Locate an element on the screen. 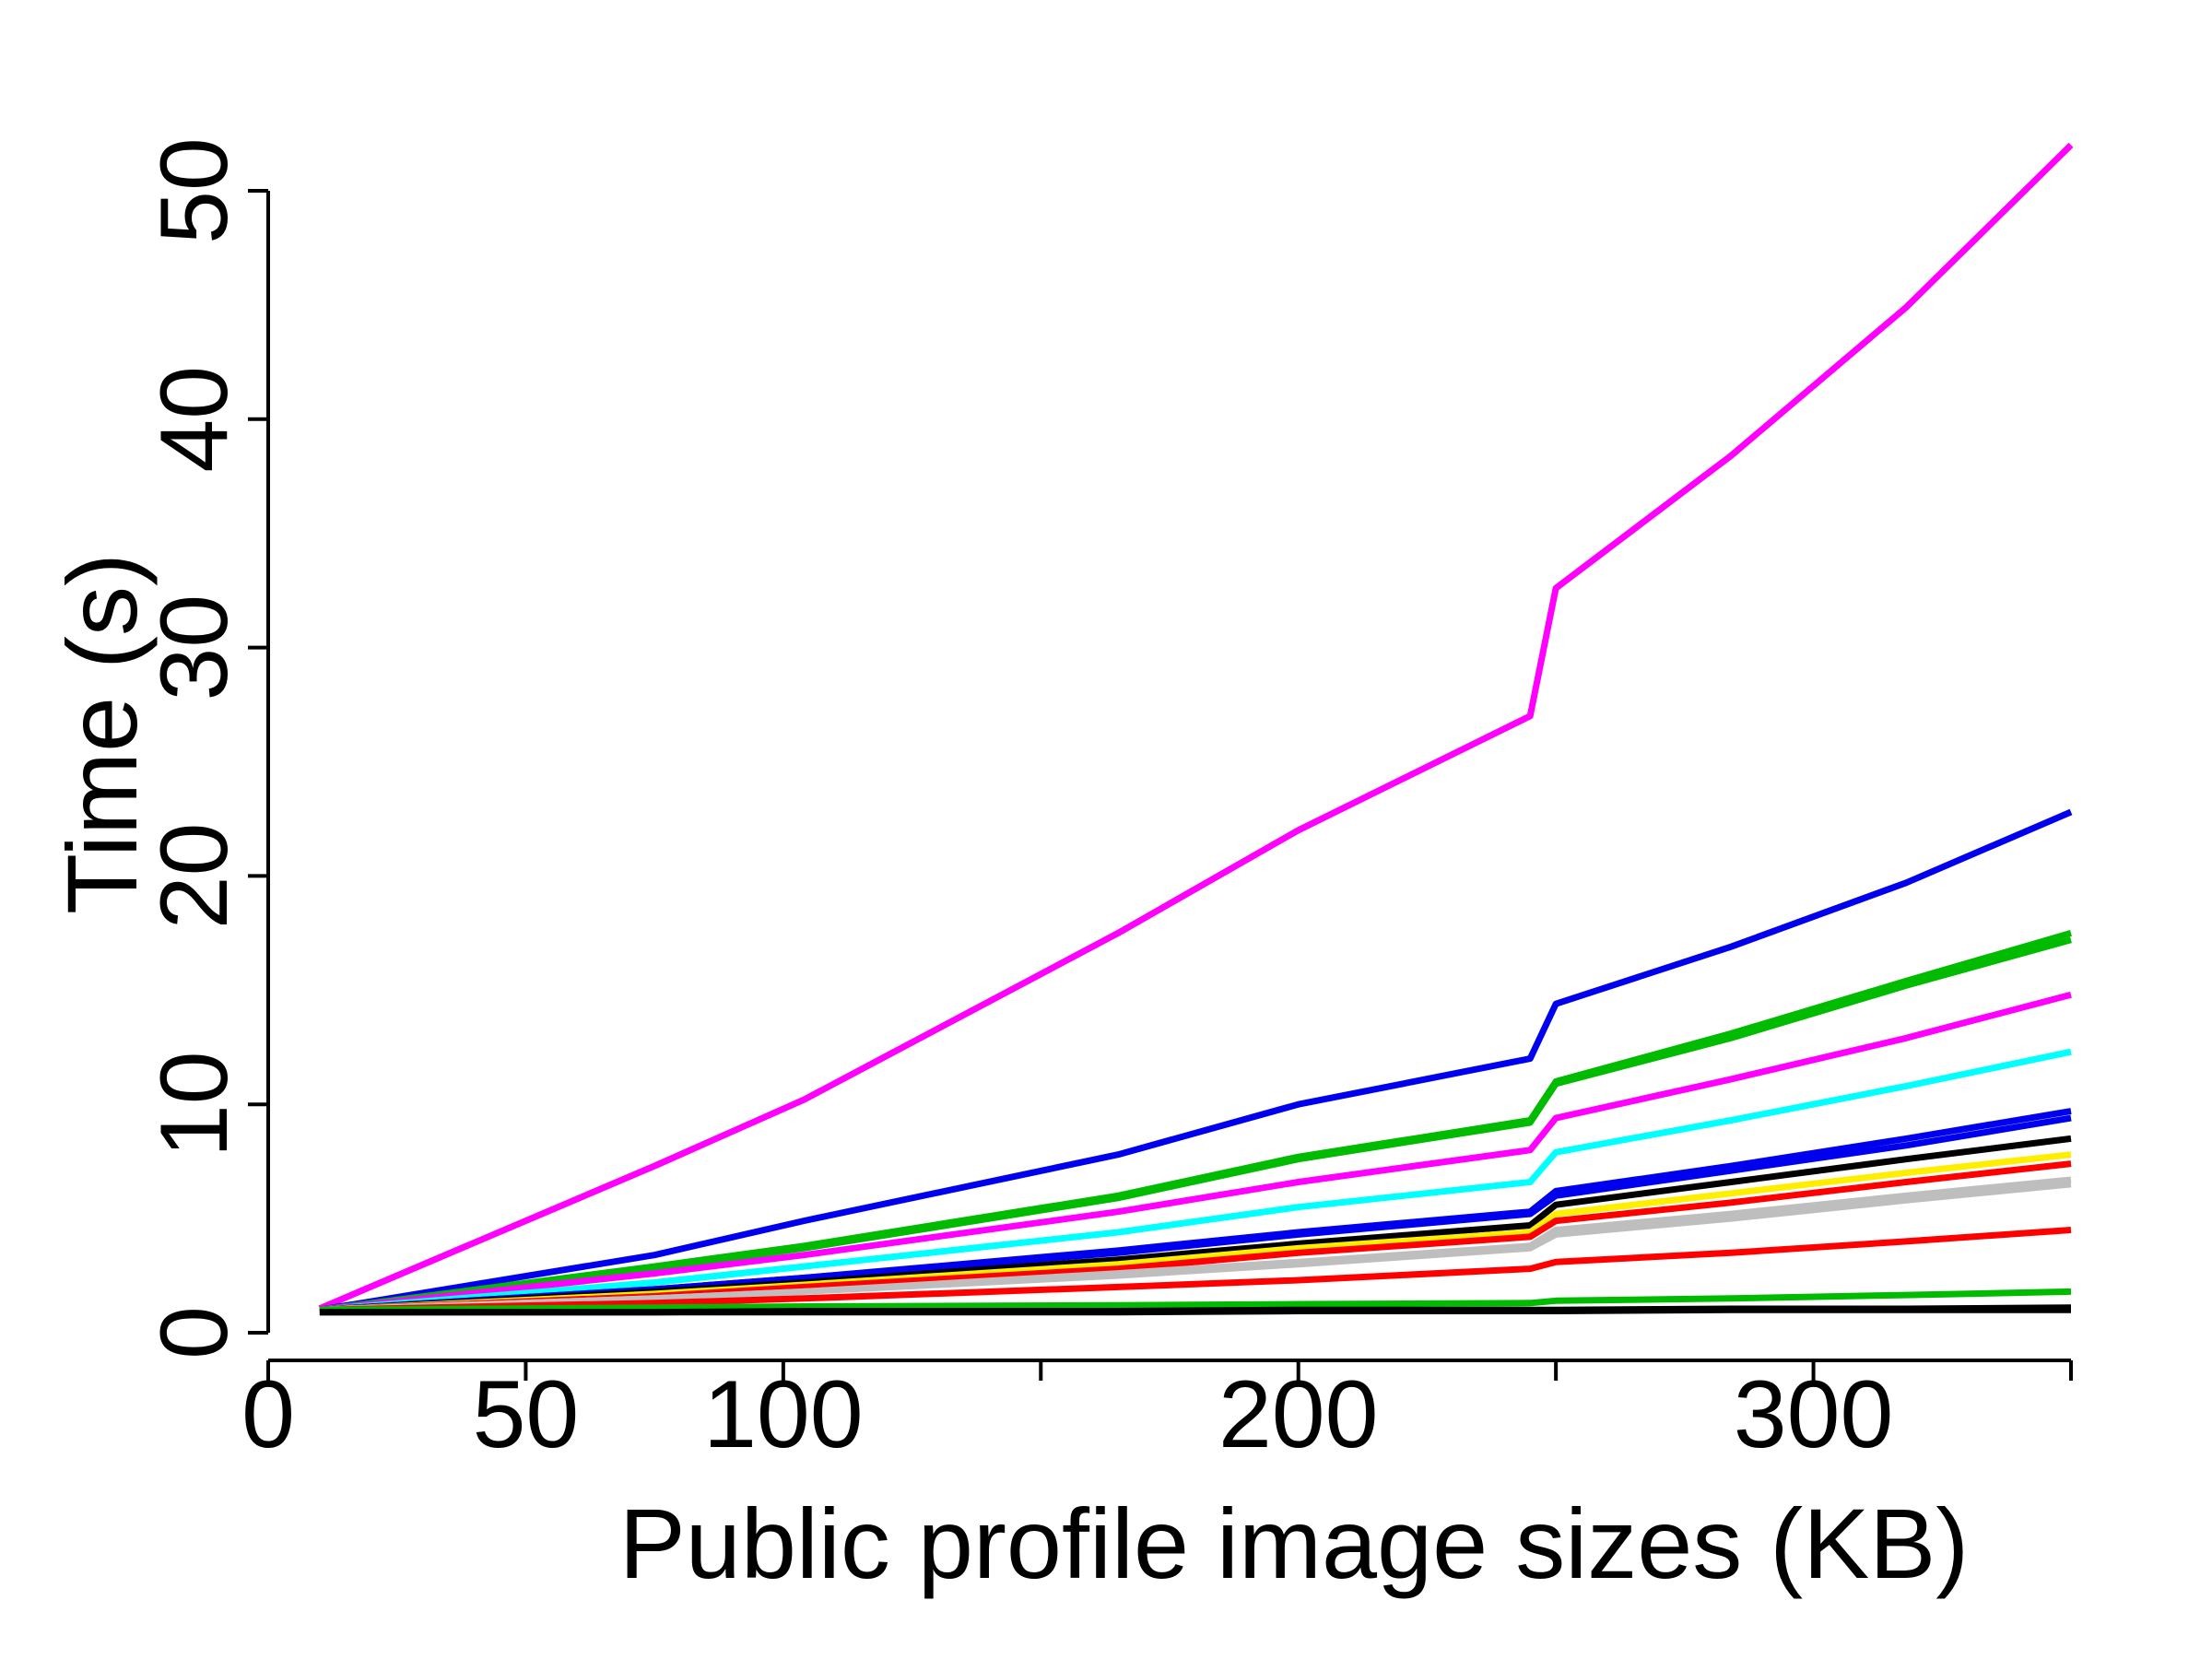  y-tick-label: 50 is located at coordinates (194, 190).